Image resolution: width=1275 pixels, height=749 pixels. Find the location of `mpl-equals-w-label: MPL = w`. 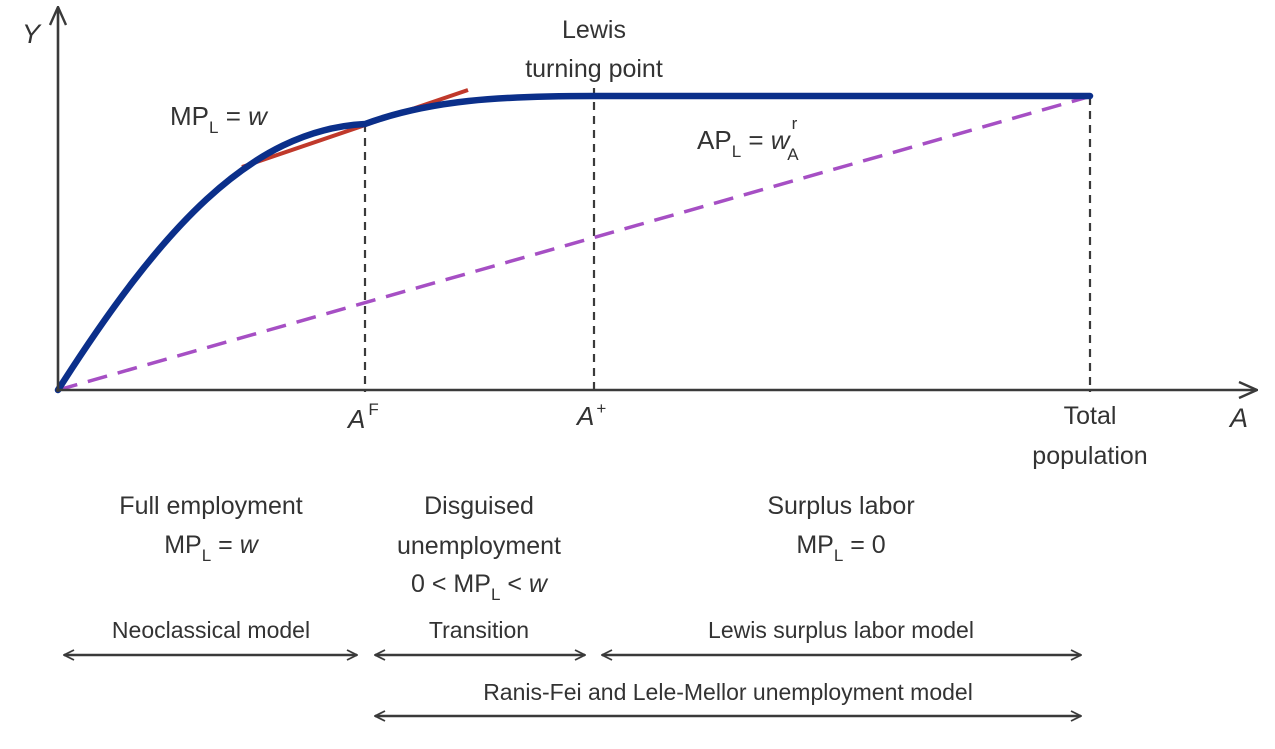

mpl-equals-w-label: MPL = w is located at coordinates (219, 119).